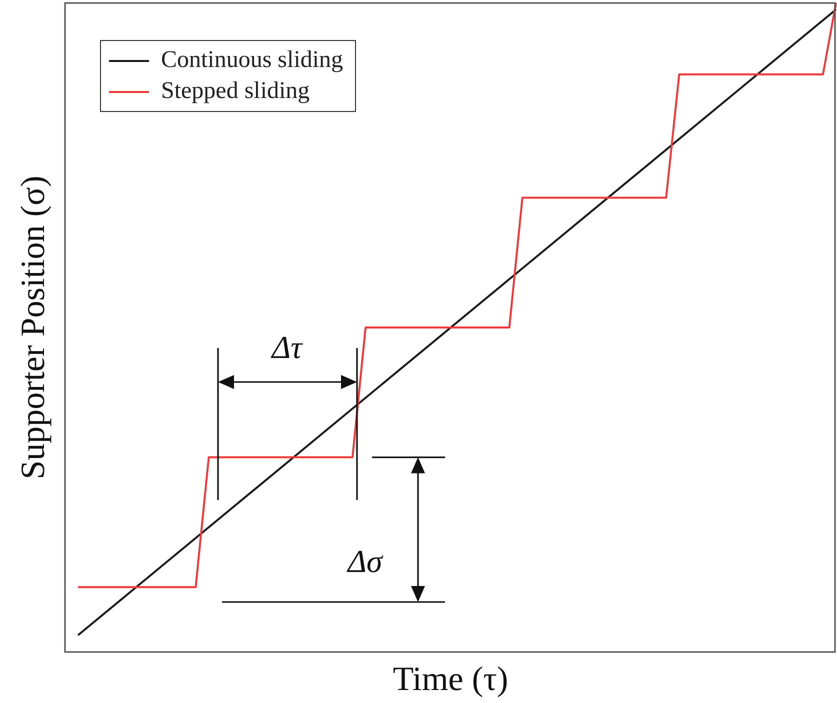  What do you see at coordinates (365, 561) in the screenshot?
I see `annotation: Δσ` at bounding box center [365, 561].